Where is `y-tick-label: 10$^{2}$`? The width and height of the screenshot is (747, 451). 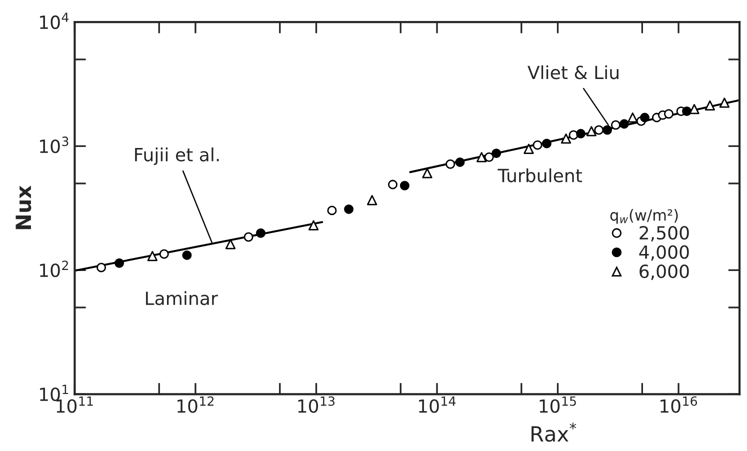
y-tick-label: 10$^{2}$ is located at coordinates (54, 269).